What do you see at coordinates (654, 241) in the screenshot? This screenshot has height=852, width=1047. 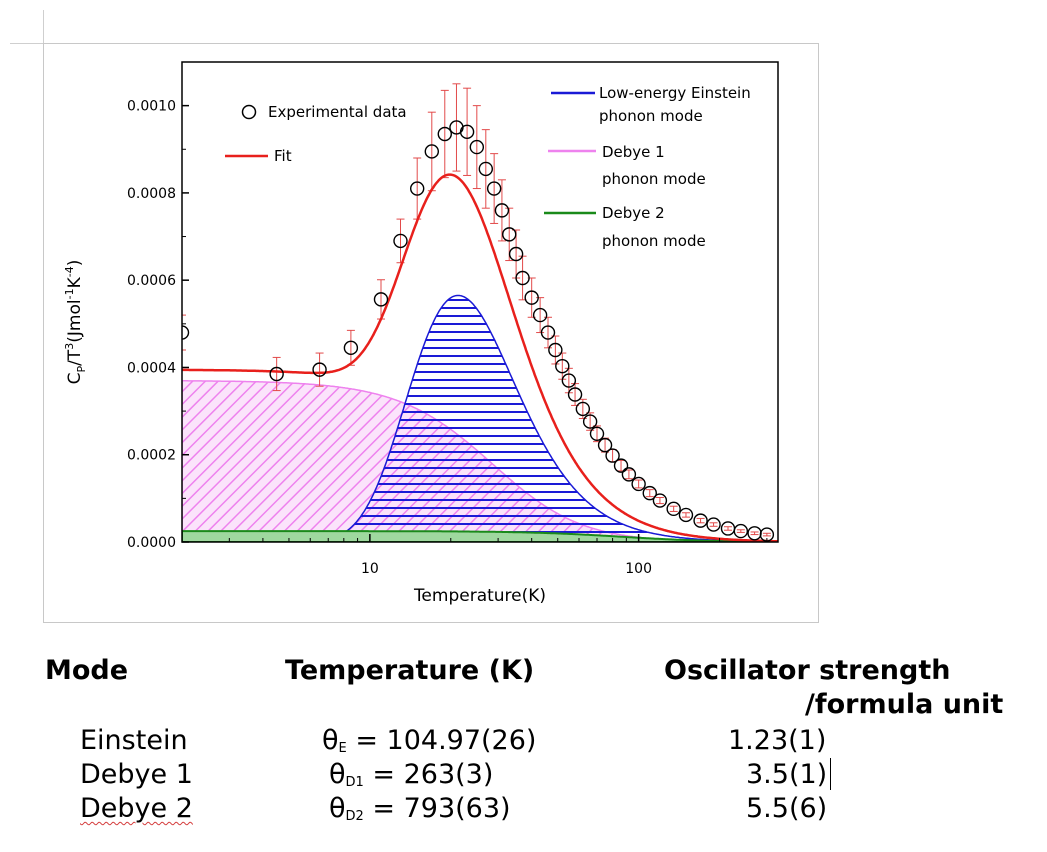 I see `legend-debye2-label-2: phonon mode` at bounding box center [654, 241].